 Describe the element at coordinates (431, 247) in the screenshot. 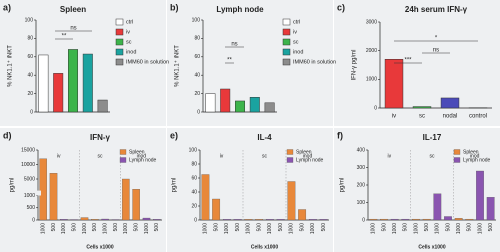

I see `x-axis-label: Cells x1000` at that location.